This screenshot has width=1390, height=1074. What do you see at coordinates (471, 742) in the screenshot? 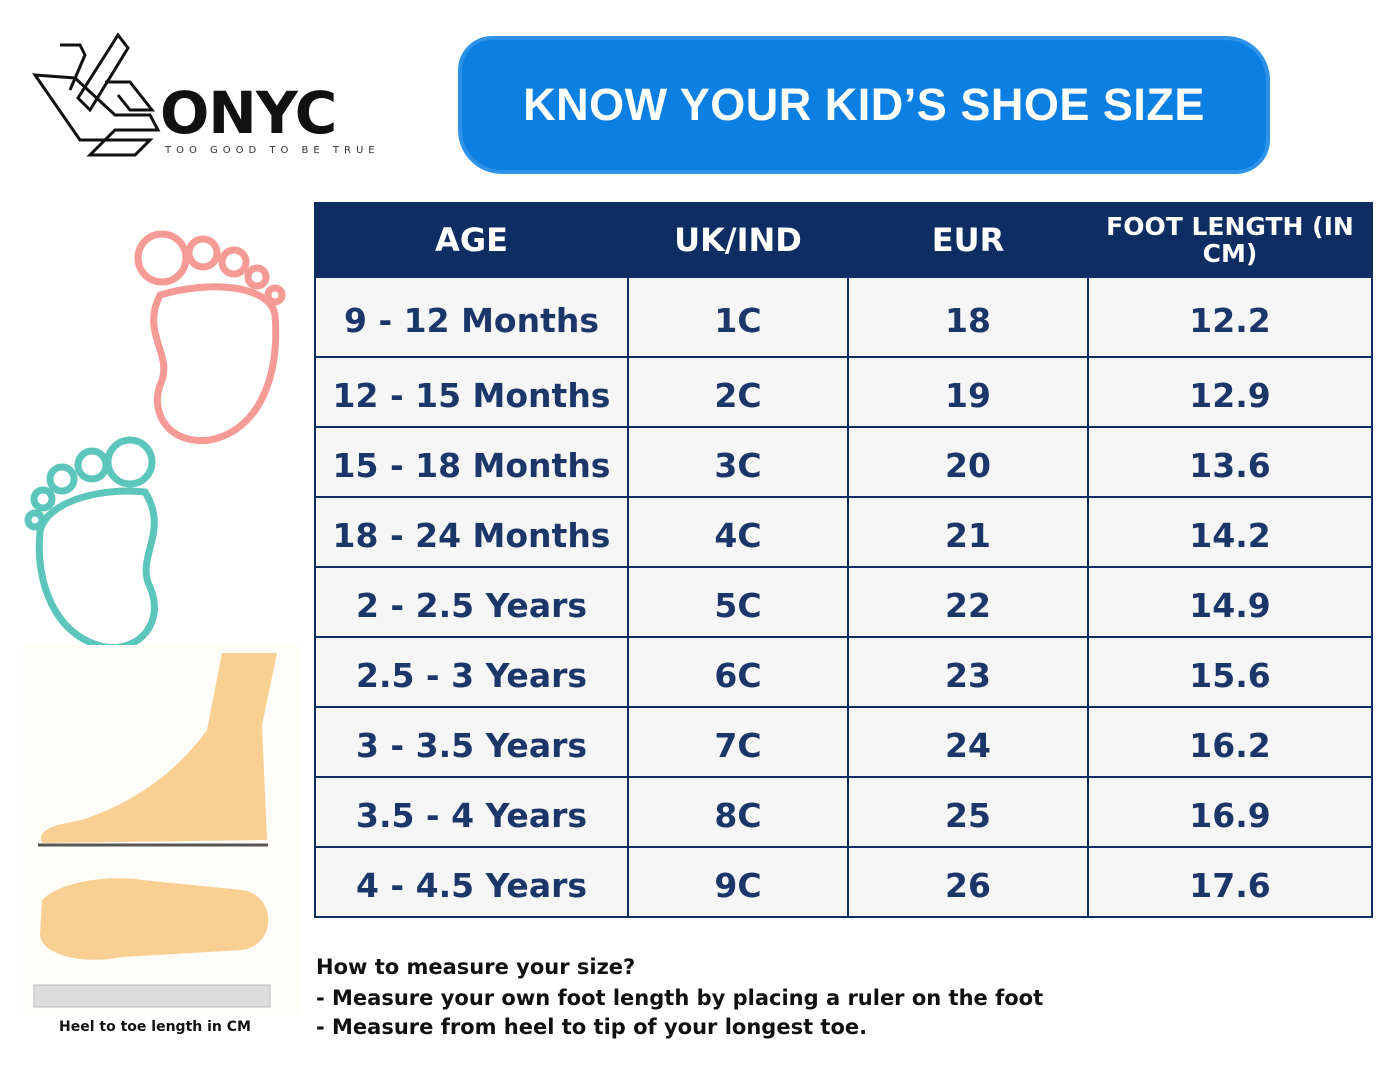
I see `cell-age: 3 - 3.5 Years` at bounding box center [471, 742].